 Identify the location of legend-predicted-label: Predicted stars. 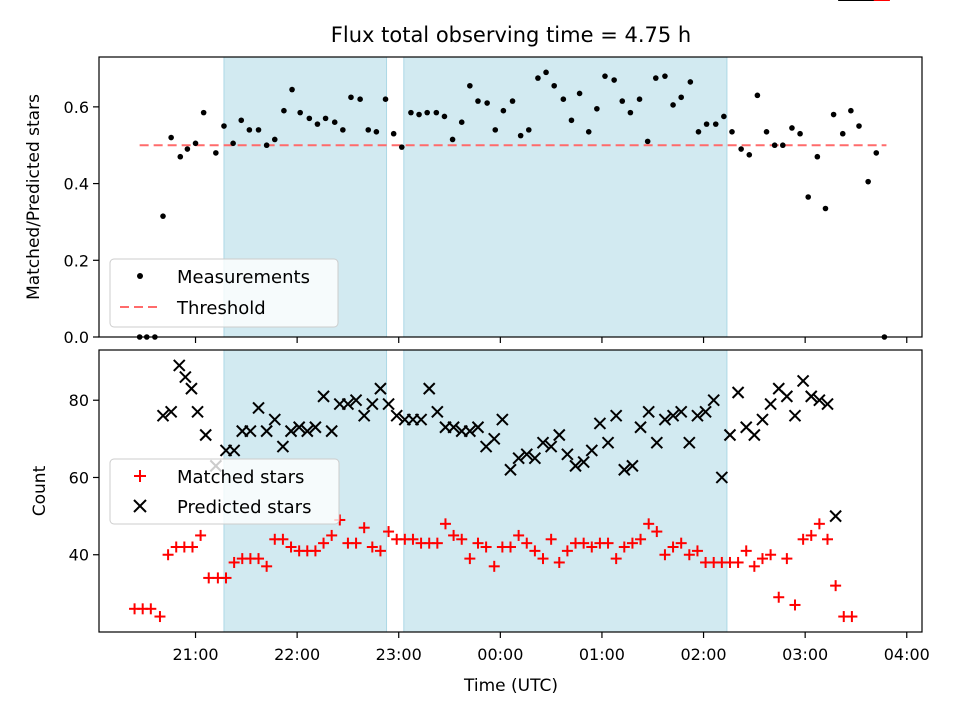
(244, 507).